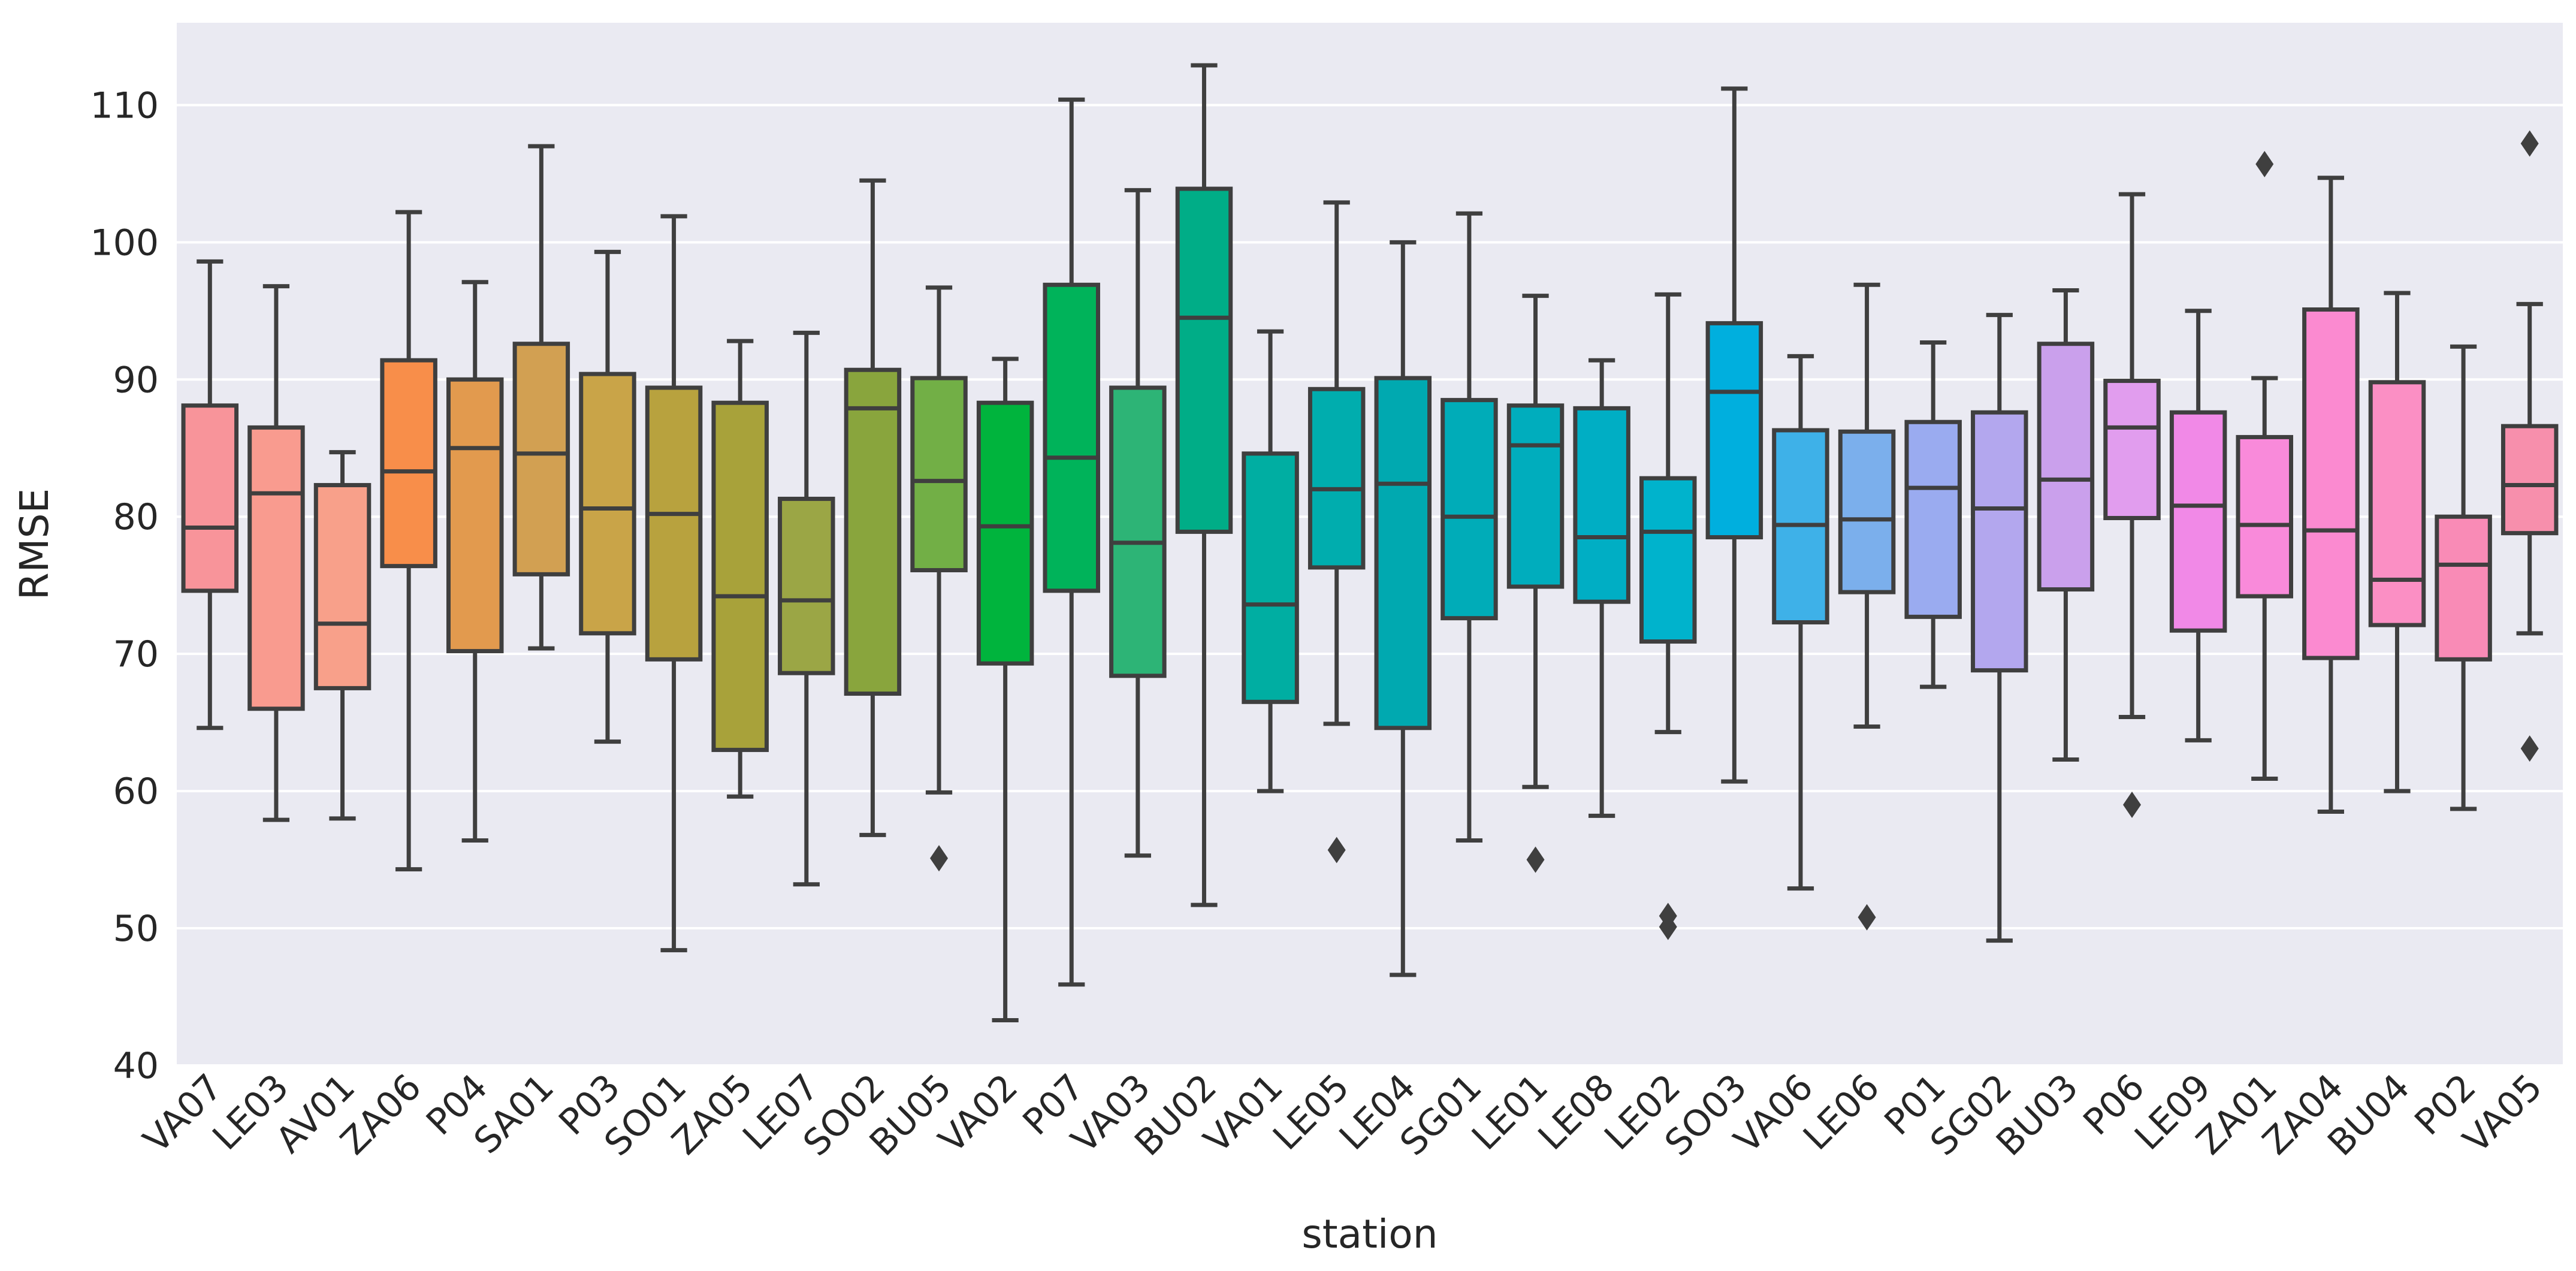 The height and width of the screenshot is (1271, 2576). I want to click on box-LE08, so click(1602, 588).